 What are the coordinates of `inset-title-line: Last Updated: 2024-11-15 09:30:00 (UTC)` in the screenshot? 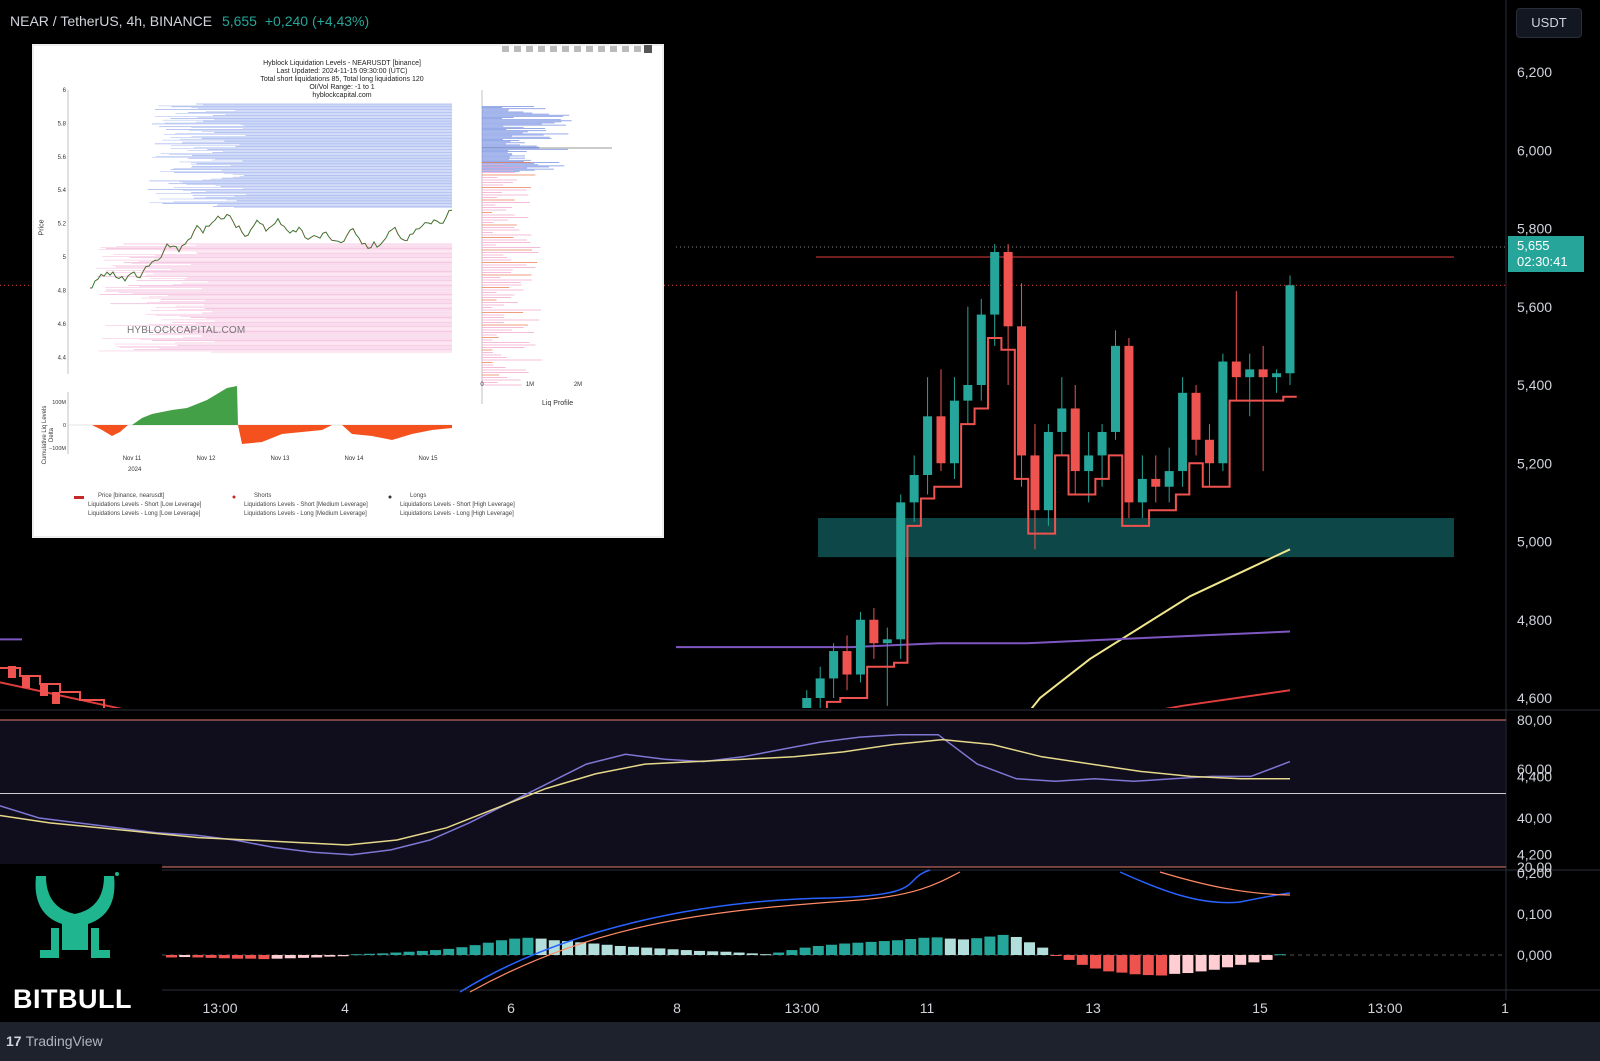 It's located at (342, 71).